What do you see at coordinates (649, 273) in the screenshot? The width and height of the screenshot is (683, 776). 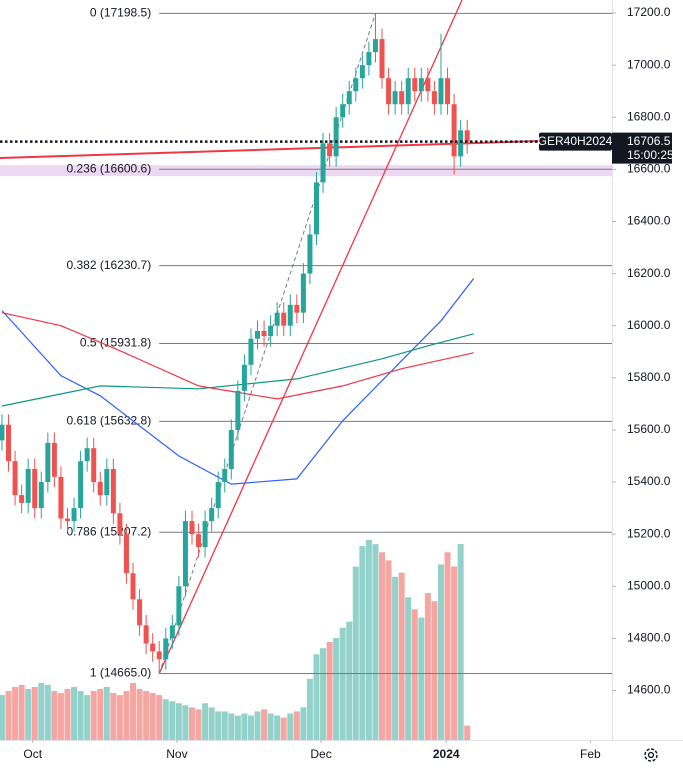 I see `y-tick-label: 16200.0` at bounding box center [649, 273].